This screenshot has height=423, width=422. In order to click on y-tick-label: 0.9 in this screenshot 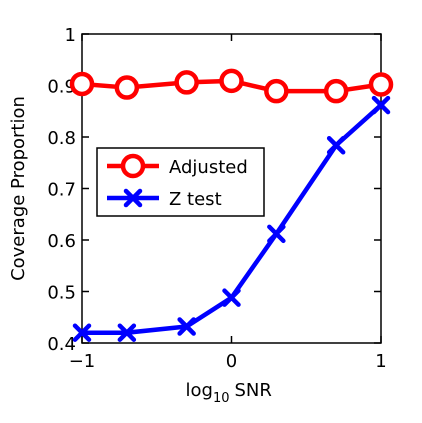, I will do `click(61, 87)`.